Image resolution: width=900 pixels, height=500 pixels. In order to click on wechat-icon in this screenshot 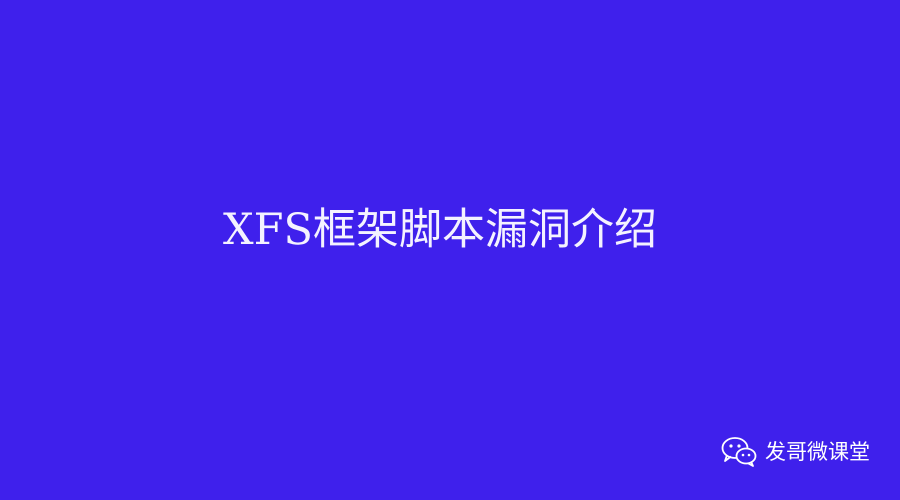, I will do `click(739, 452)`.